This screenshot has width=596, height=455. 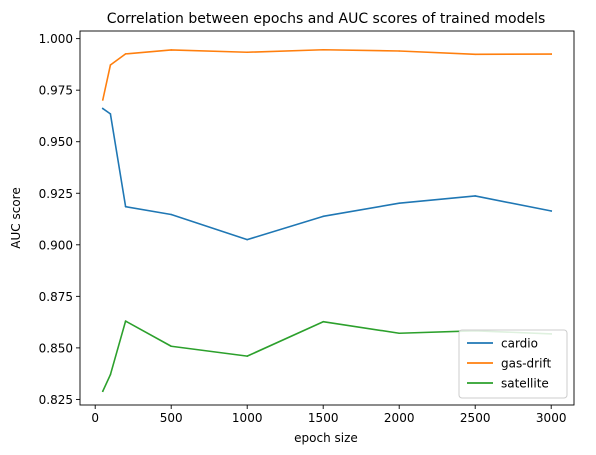 I want to click on y-tick-label: 0.875, so click(x=56, y=297).